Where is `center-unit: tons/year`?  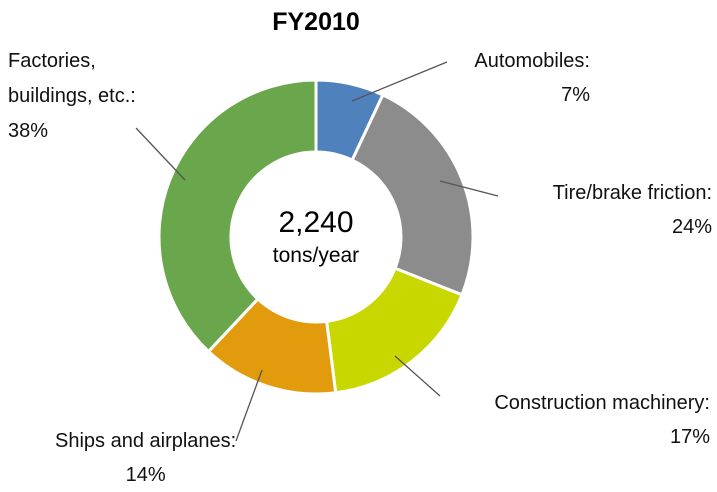 center-unit: tons/year is located at coordinates (316, 255).